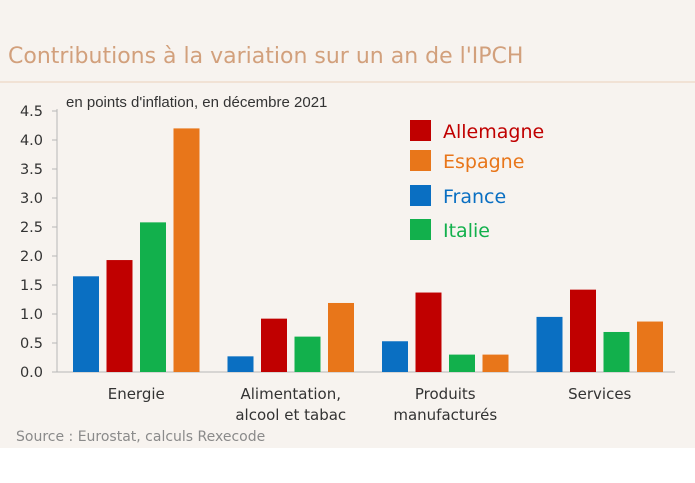 The height and width of the screenshot is (483, 695). Describe the element at coordinates (31, 228) in the screenshot. I see `y-tick-label: 2.5` at that location.